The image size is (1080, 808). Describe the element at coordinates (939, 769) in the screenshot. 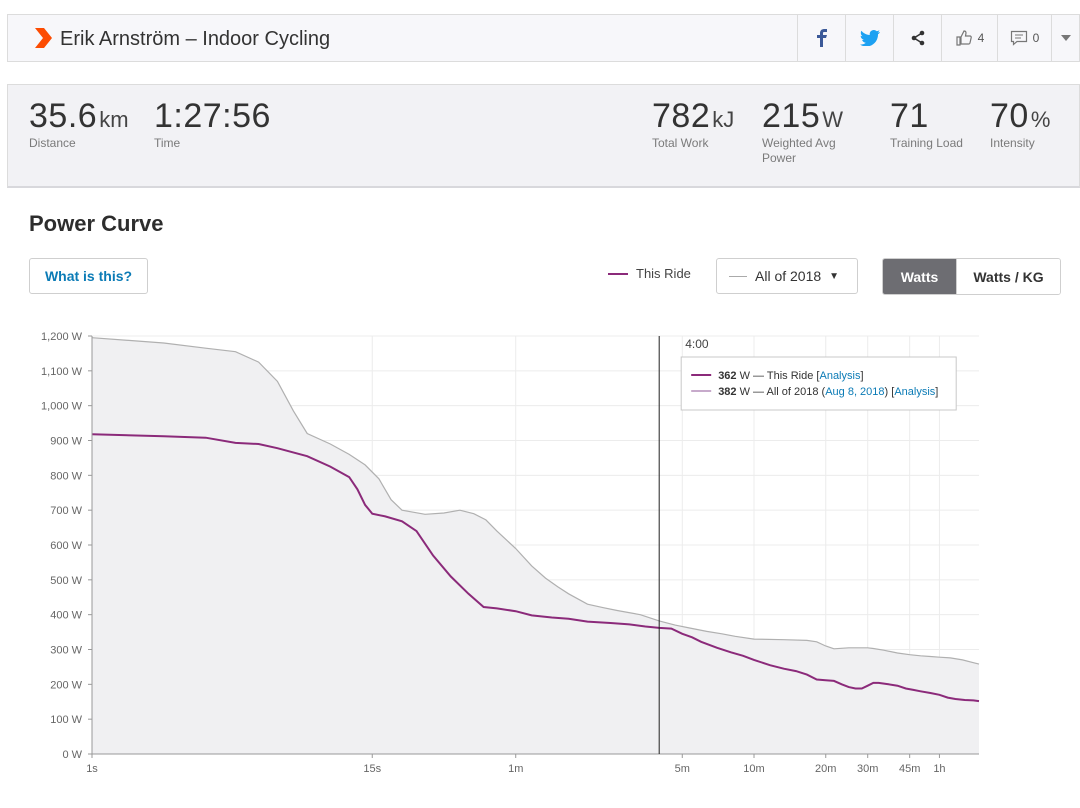

I see `x-tick-label: 1h` at that location.